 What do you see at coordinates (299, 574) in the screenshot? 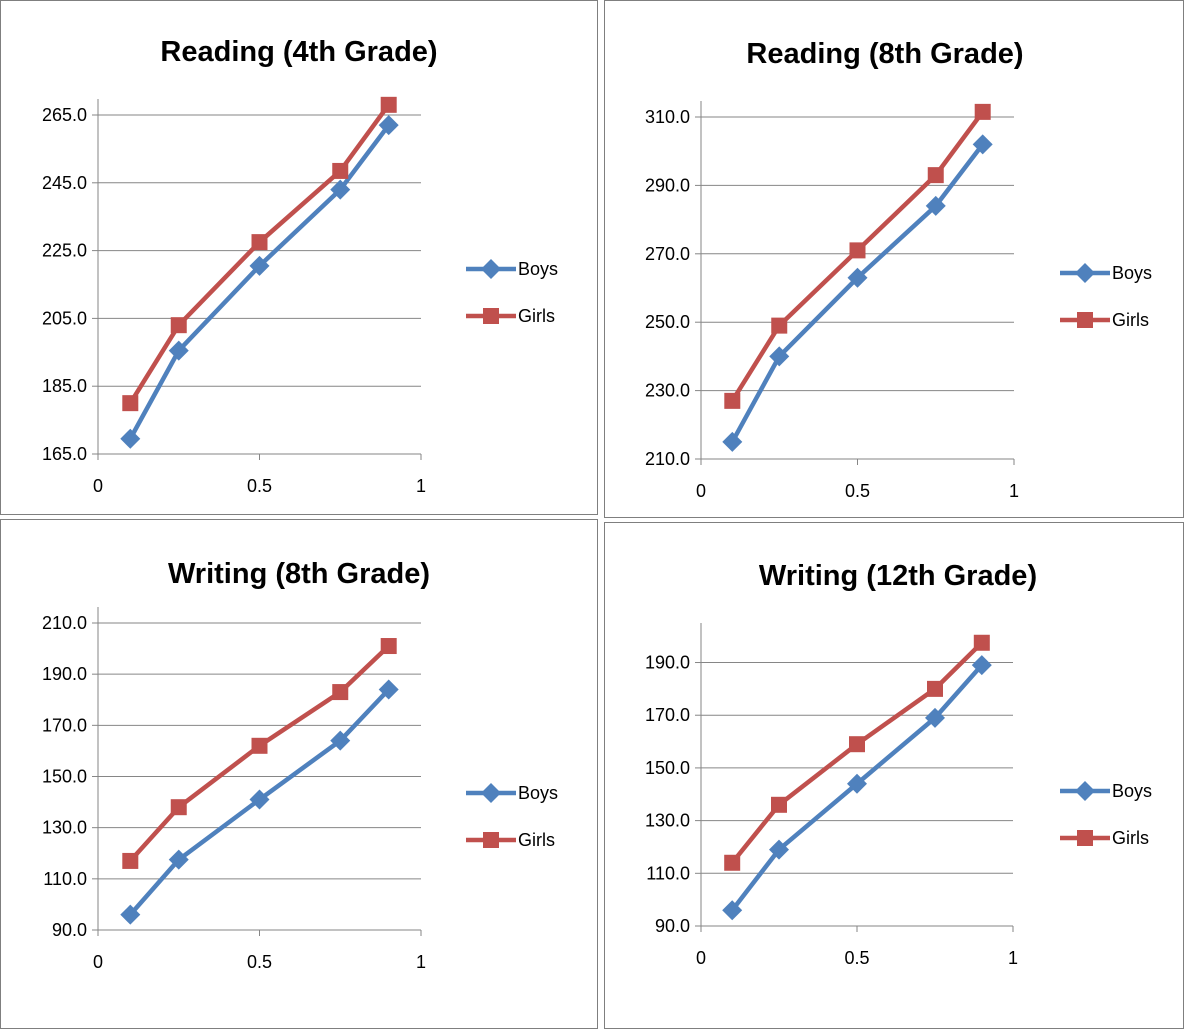
I see `chart-title: Writing (8th Grade)` at bounding box center [299, 574].